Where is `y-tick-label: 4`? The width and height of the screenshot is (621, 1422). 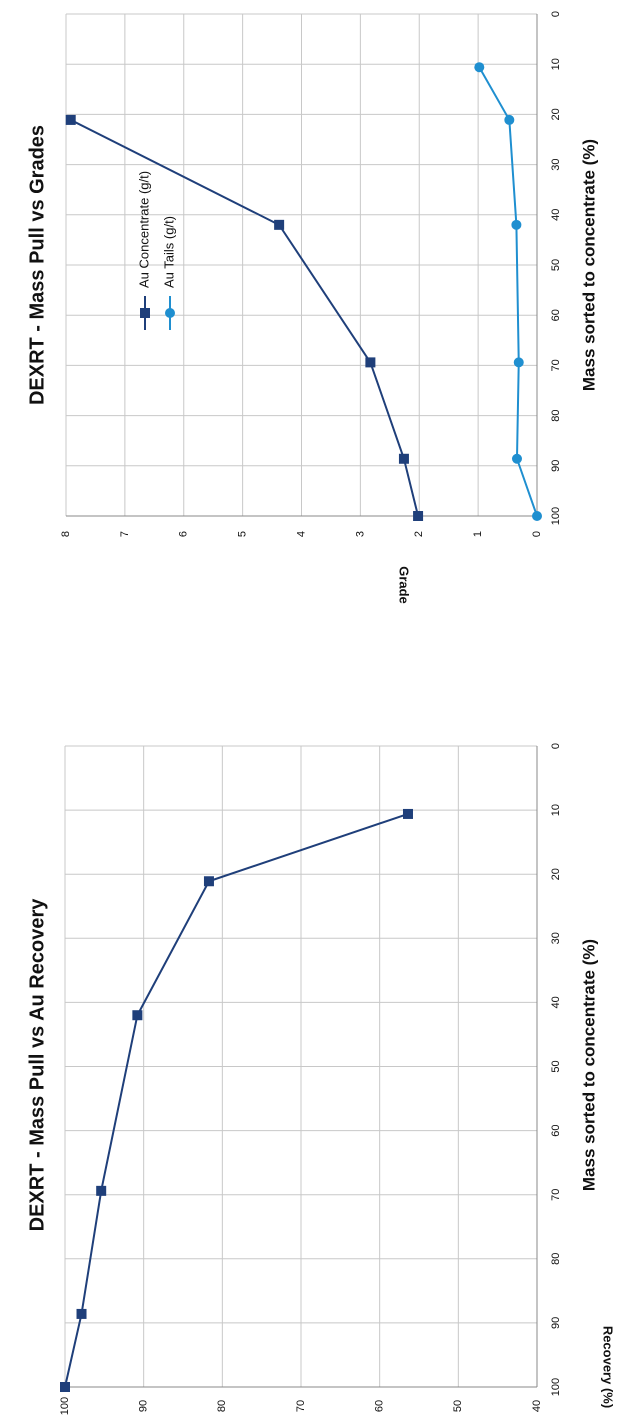
y-tick-label: 4 is located at coordinates (301, 534).